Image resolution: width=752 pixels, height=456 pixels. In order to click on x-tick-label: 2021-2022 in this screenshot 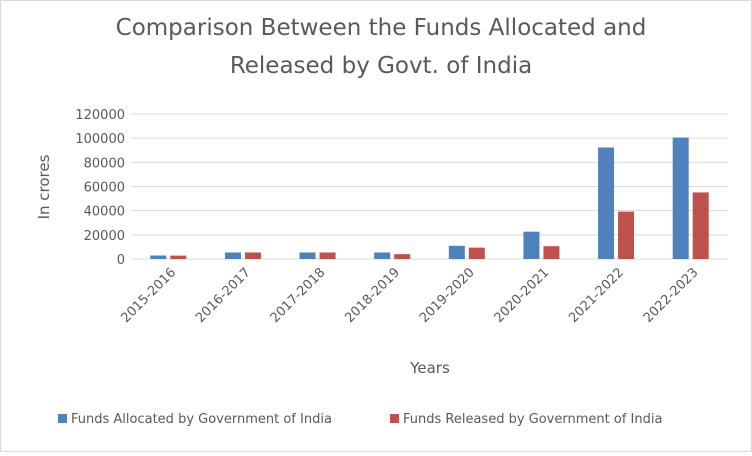, I will do `click(596, 295)`.